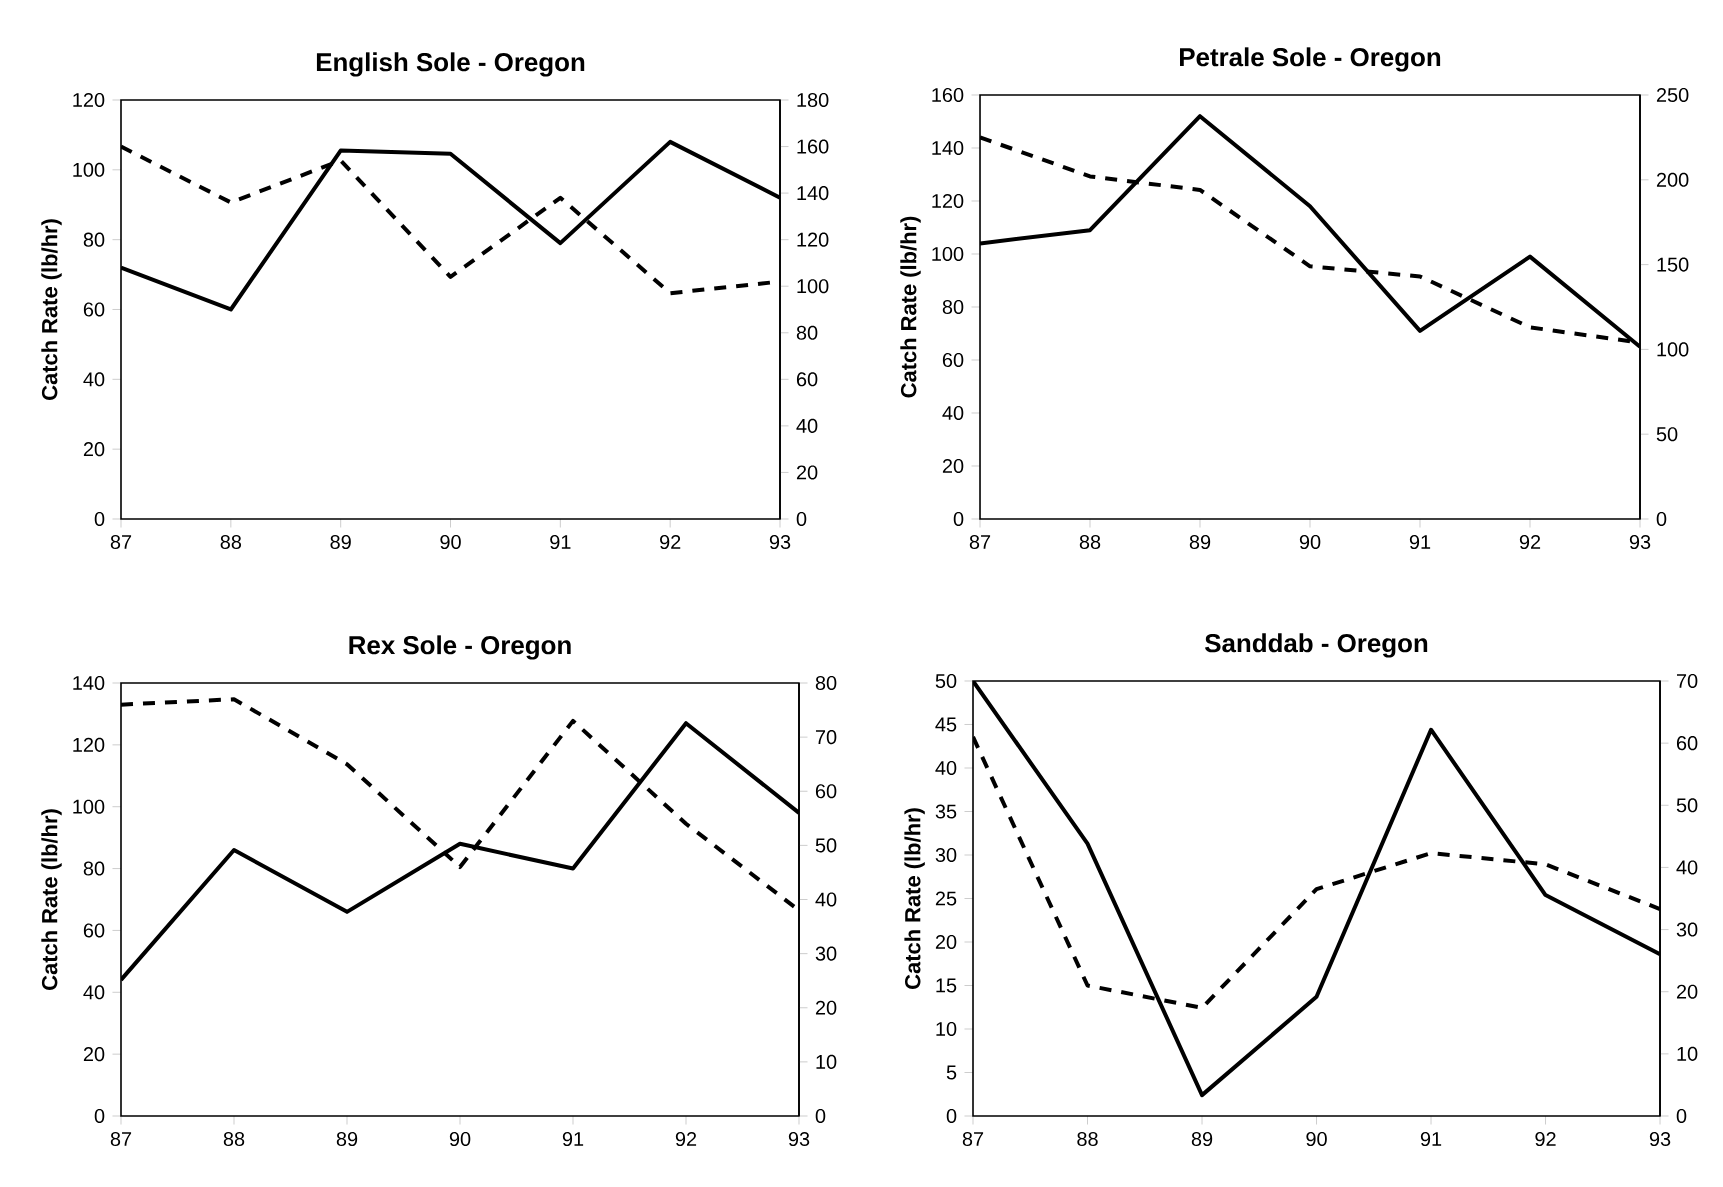 The image size is (1723, 1187). Describe the element at coordinates (1672, 95) in the screenshot. I see `y2-tick-label: 250` at that location.